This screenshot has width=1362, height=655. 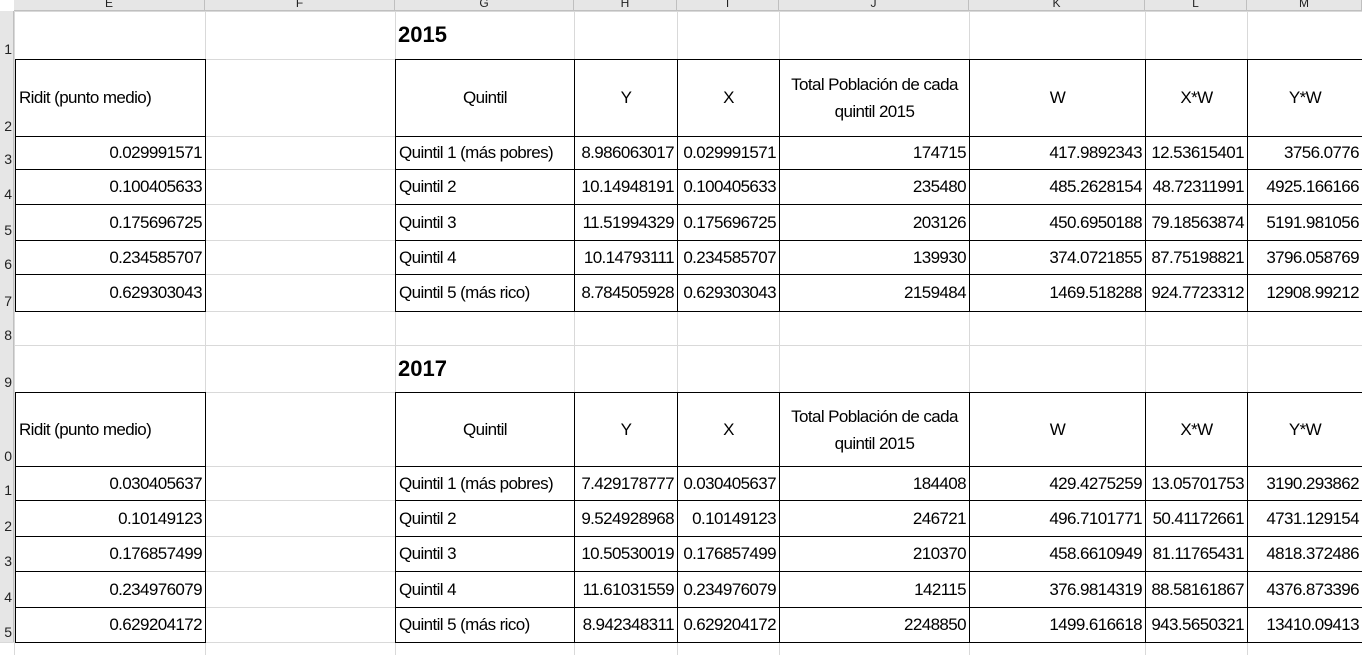 I want to click on data-cell: 417.9892343, so click(x=1057, y=153).